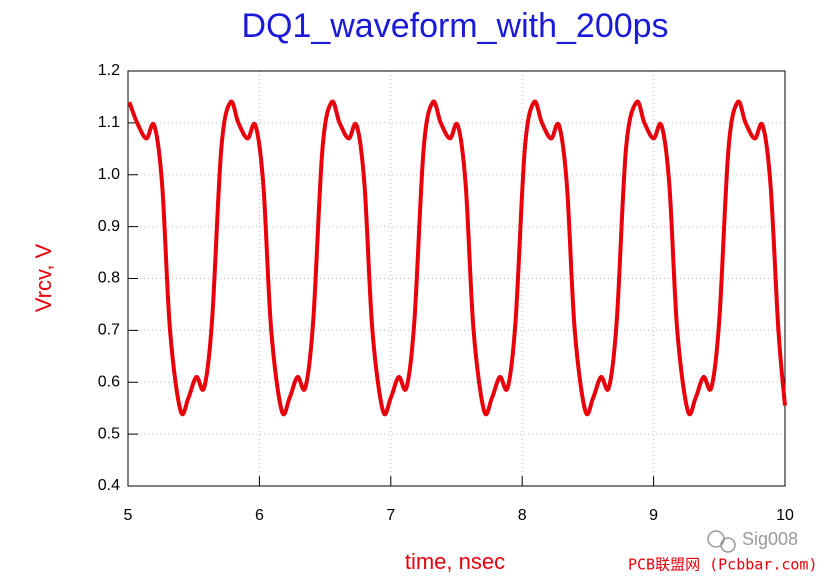 This screenshot has width=830, height=578. What do you see at coordinates (109, 70) in the screenshot?
I see `y-tick-label: 1.2` at bounding box center [109, 70].